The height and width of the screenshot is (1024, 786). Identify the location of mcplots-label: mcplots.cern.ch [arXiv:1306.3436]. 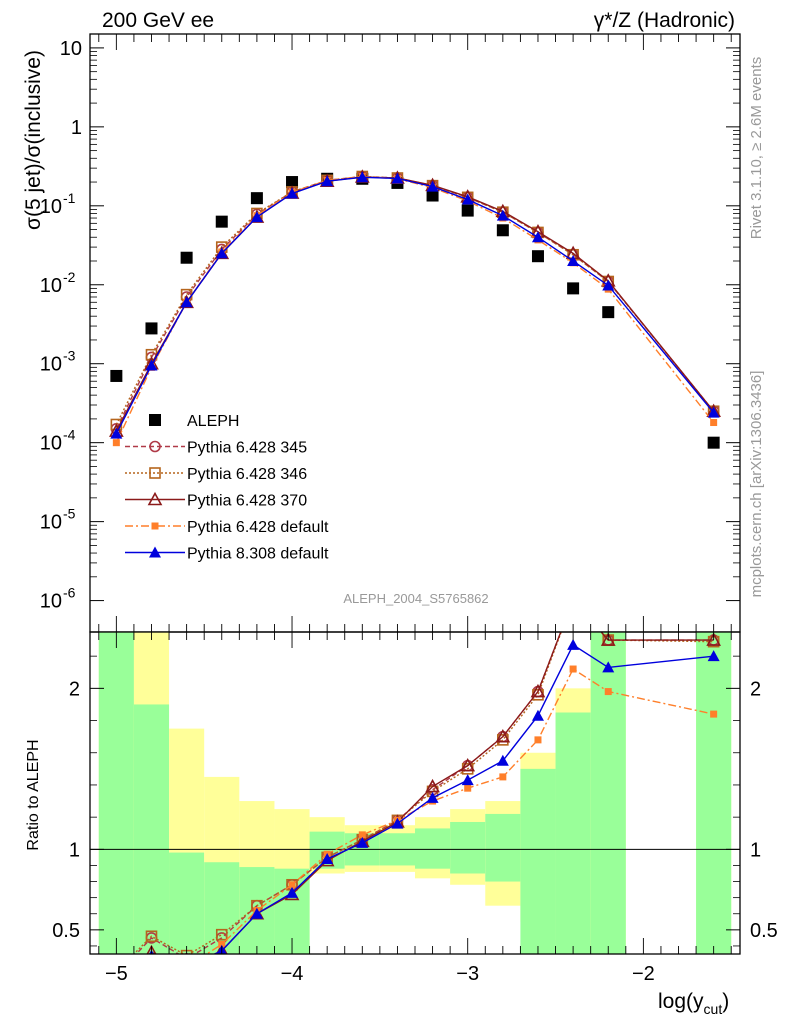
(756, 484).